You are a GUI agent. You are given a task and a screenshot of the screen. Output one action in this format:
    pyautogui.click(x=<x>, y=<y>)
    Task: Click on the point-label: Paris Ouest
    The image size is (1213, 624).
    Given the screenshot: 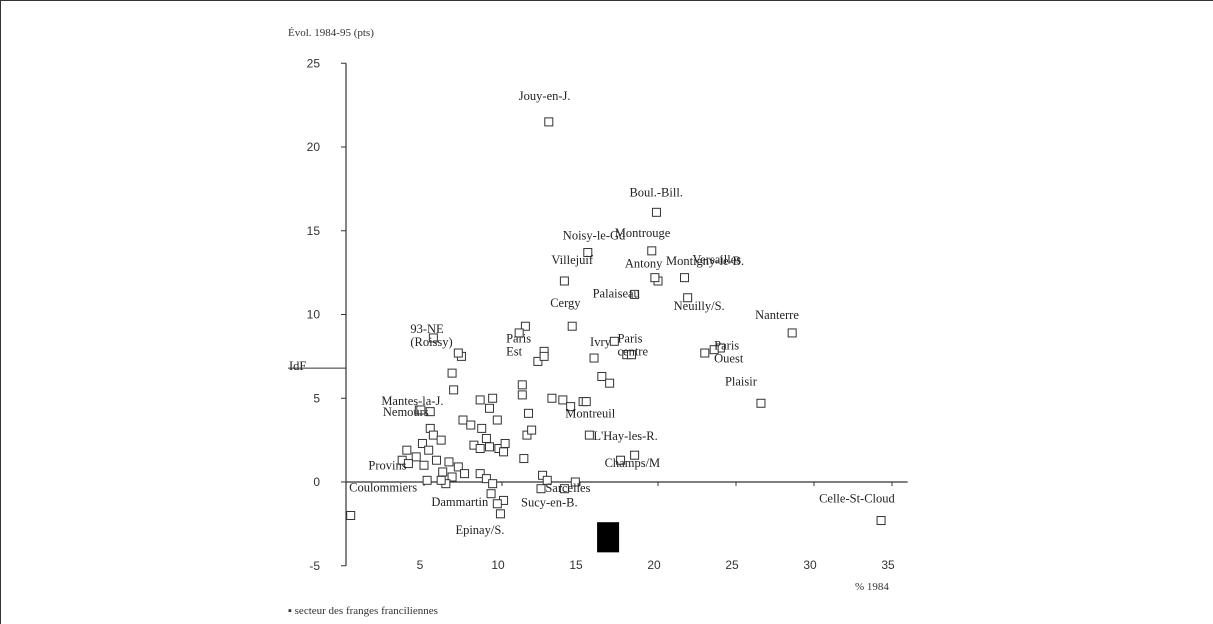 What is the action you would take?
    pyautogui.click(x=729, y=352)
    